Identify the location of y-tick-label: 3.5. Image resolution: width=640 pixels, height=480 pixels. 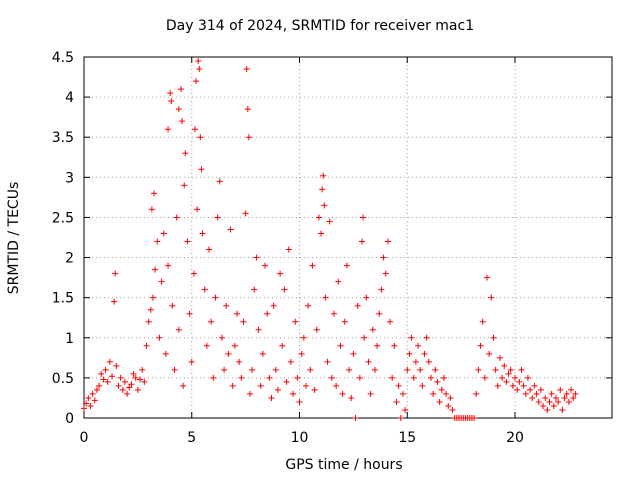
(63, 138).